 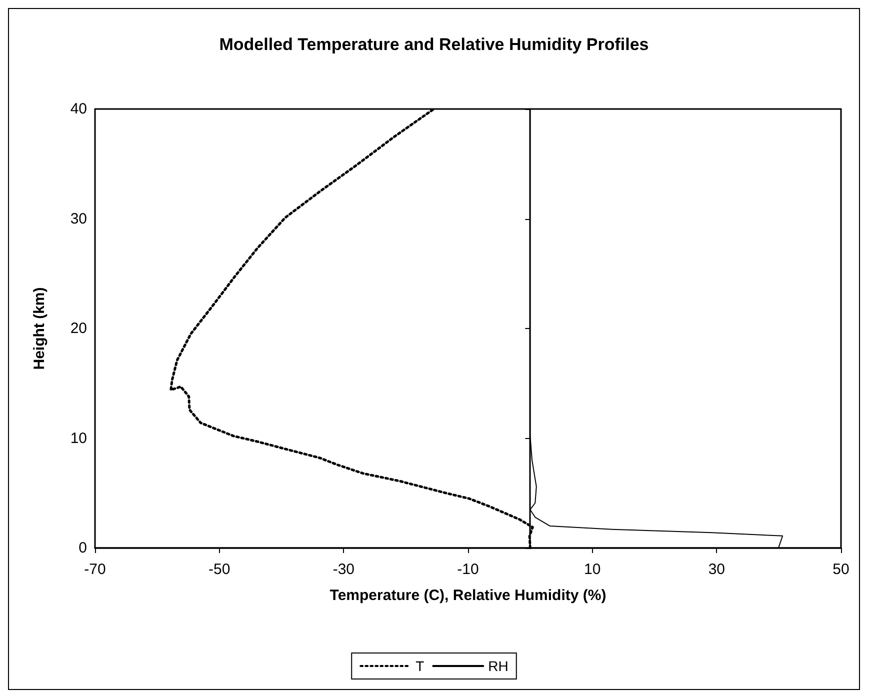 I want to click on x-tick-label: -50, so click(x=219, y=569).